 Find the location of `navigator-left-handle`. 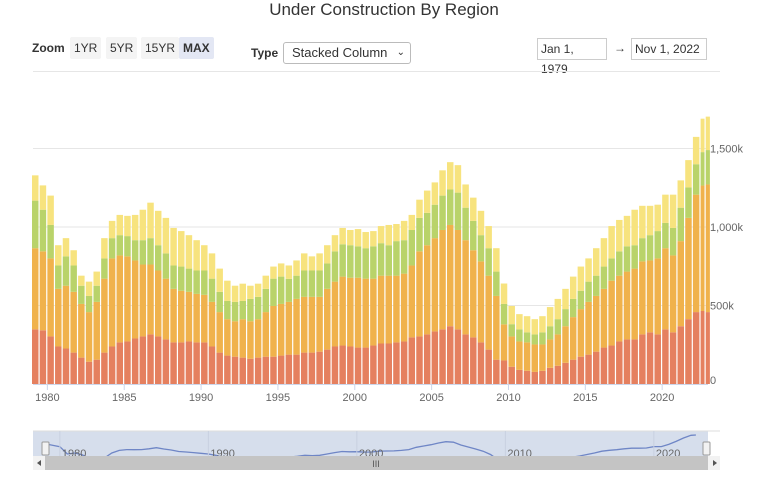

navigator-left-handle is located at coordinates (45, 448).